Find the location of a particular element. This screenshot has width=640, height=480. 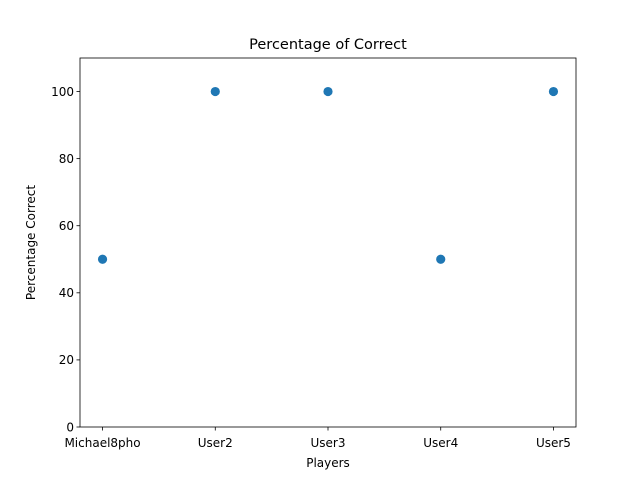

y-axis-label: Percentage Correct is located at coordinates (31, 242).